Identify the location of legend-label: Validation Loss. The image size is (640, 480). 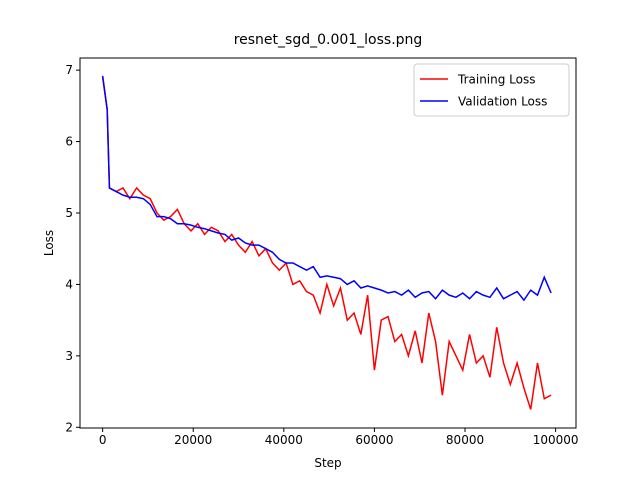
(502, 102).